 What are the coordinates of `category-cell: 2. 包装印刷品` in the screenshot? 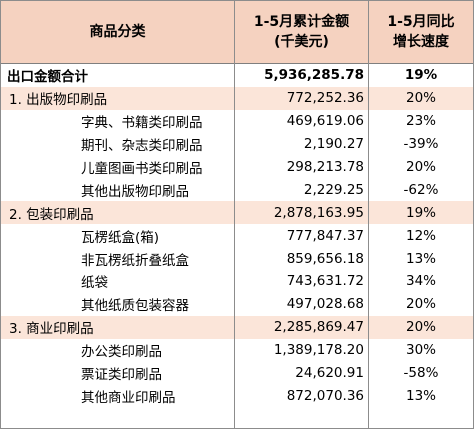 It's located at (51, 214).